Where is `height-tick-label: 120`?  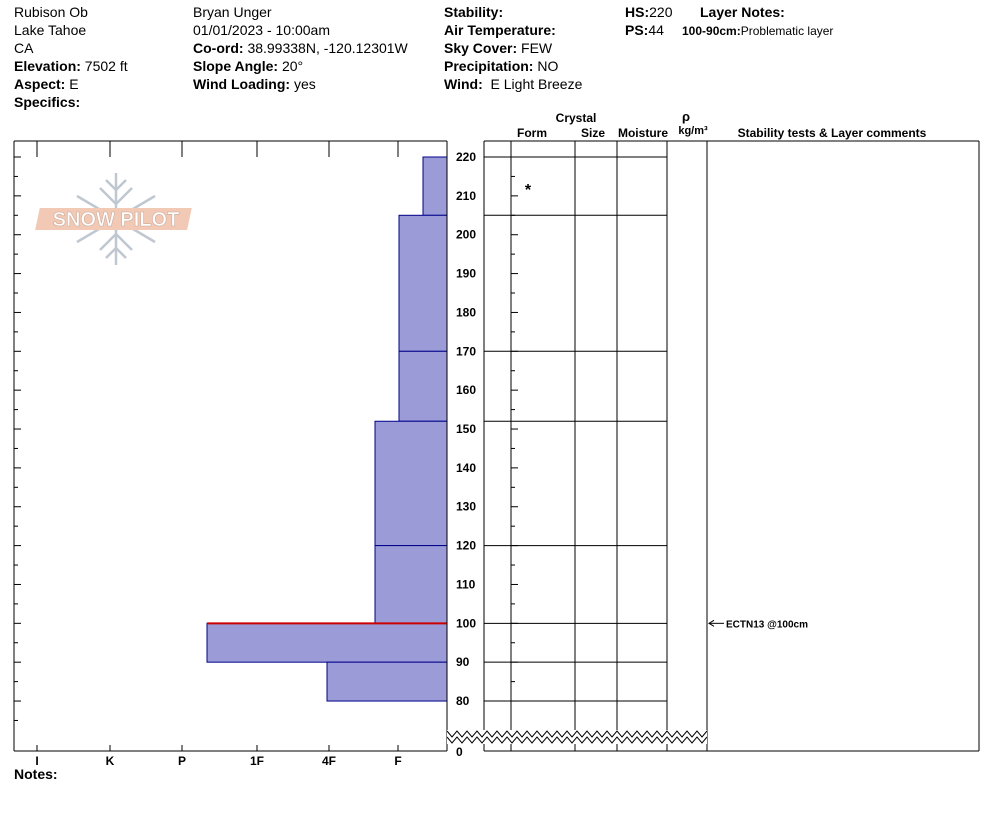
height-tick-label: 120 is located at coordinates (466, 546).